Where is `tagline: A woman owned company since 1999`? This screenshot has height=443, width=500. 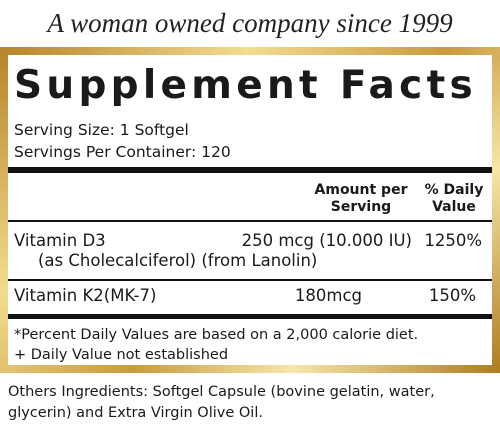
tagline: A woman owned company since 1999 is located at coordinates (250, 23).